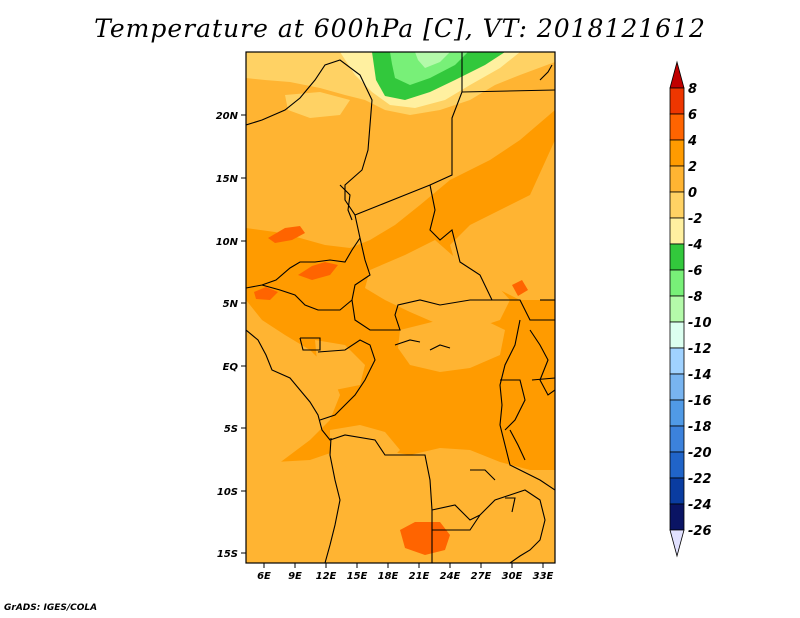  Describe the element at coordinates (365, 447) in the screenshot. I see `cool-region-angola` at that location.